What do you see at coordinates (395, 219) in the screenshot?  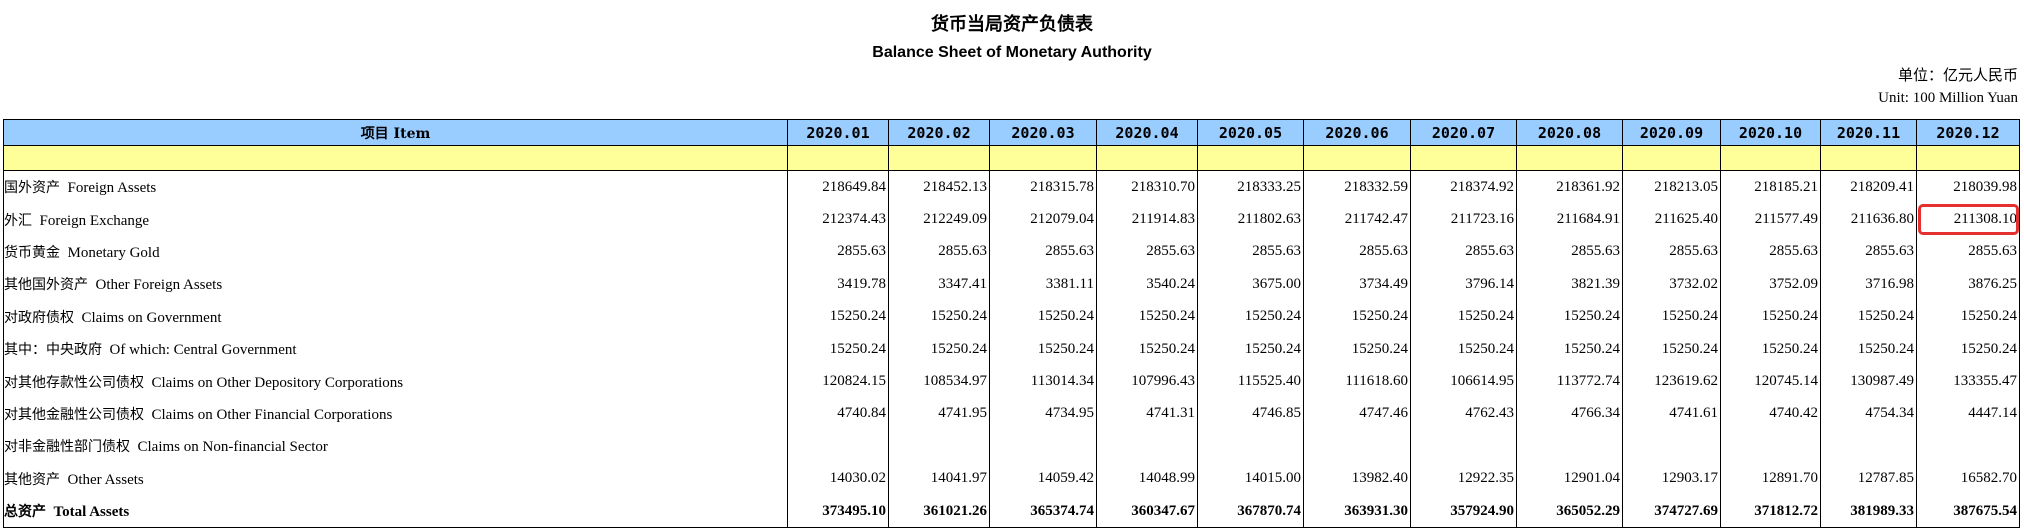 I see `row-label: 外汇 Foreign Exchange` at bounding box center [395, 219].